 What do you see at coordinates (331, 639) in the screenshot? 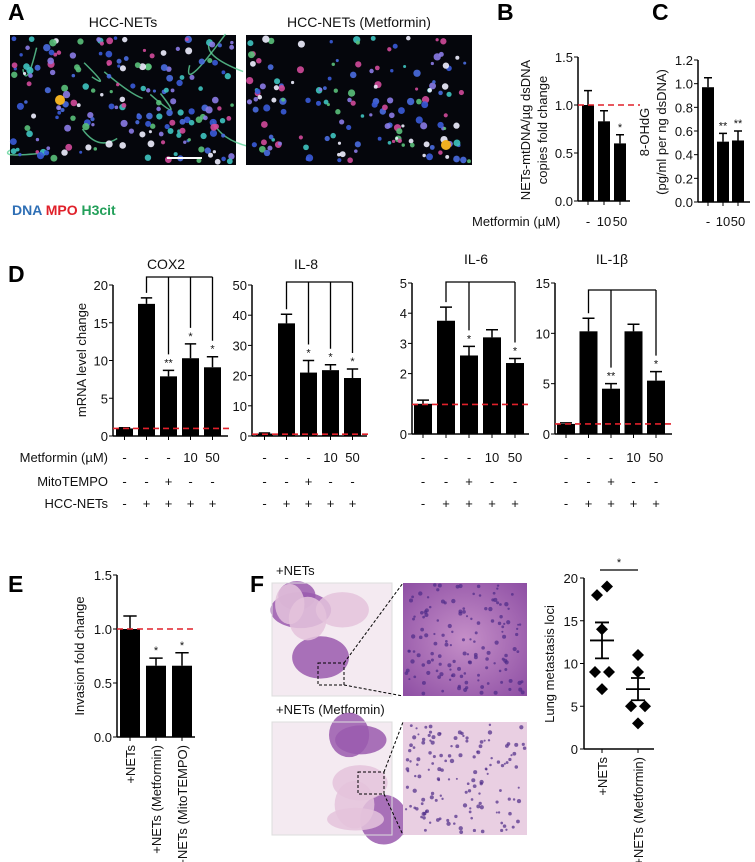
I see `histology-lowmag-nets` at bounding box center [331, 639].